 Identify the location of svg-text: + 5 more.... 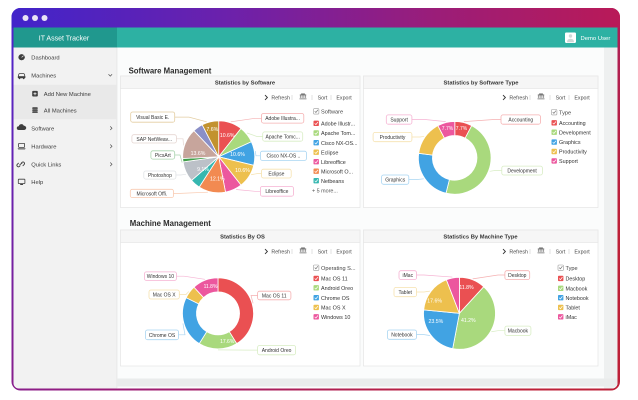
(325, 191).